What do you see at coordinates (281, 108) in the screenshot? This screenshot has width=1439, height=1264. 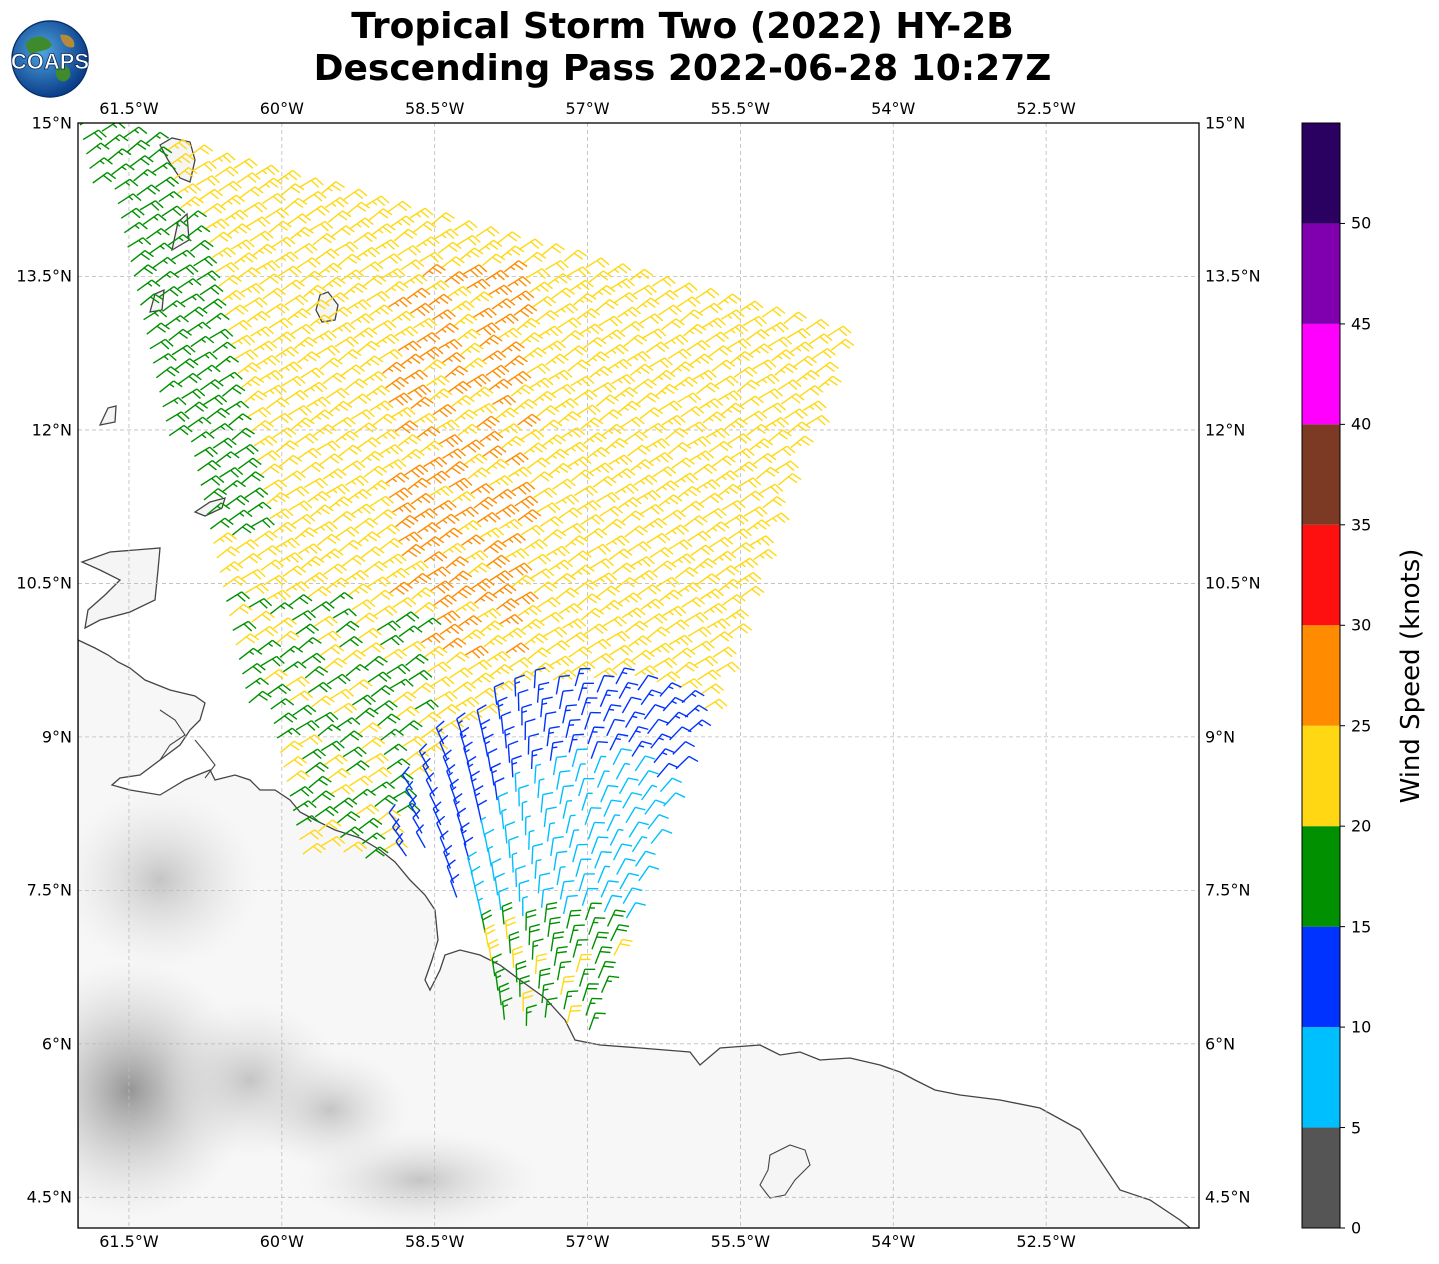 I see `lon-tick-label-top: 60°W` at bounding box center [281, 108].